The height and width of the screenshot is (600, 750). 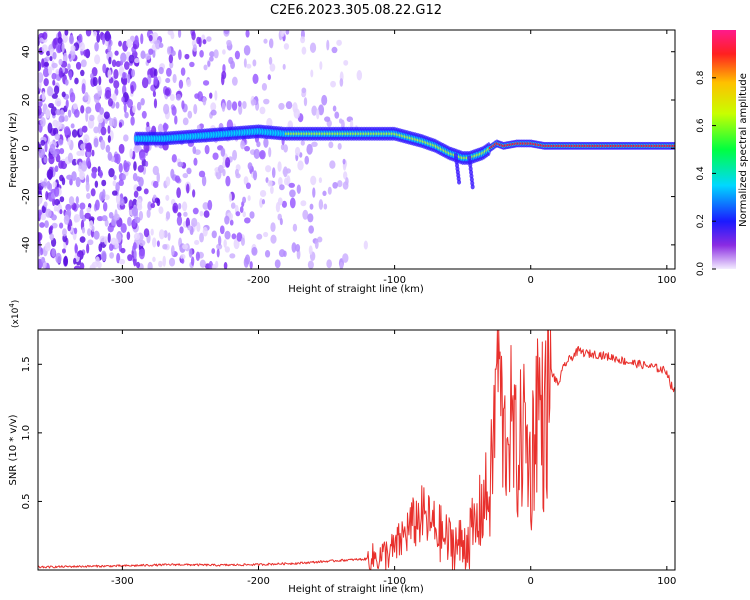 I want to click on colorbar-tick-label: 0.4, so click(x=701, y=173).